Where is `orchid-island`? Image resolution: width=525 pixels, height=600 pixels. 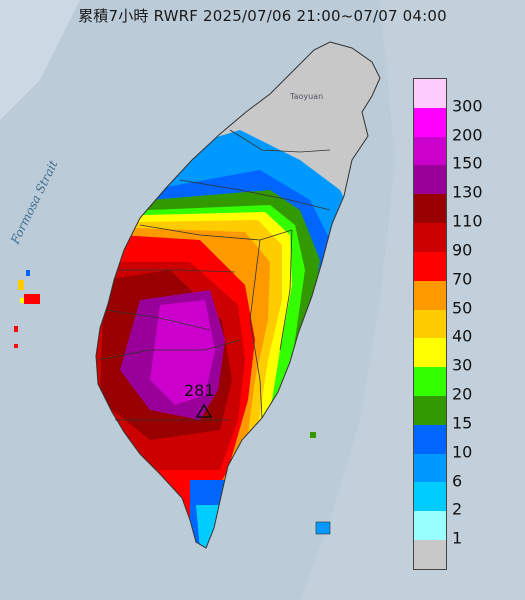 orchid-island is located at coordinates (323, 528).